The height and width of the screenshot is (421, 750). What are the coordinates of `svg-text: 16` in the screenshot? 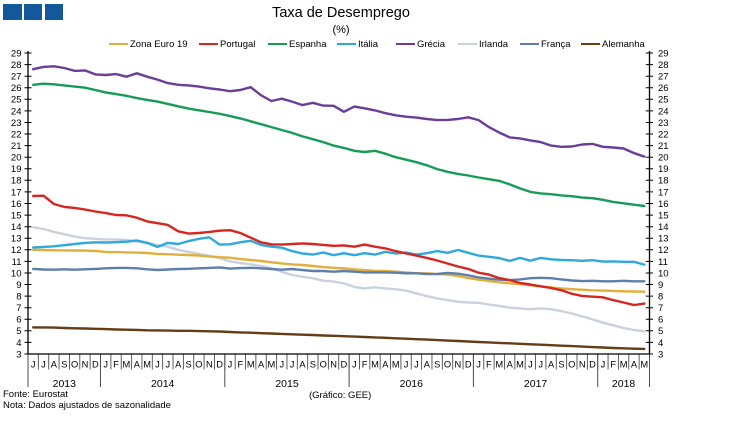 It's located at (663, 204).